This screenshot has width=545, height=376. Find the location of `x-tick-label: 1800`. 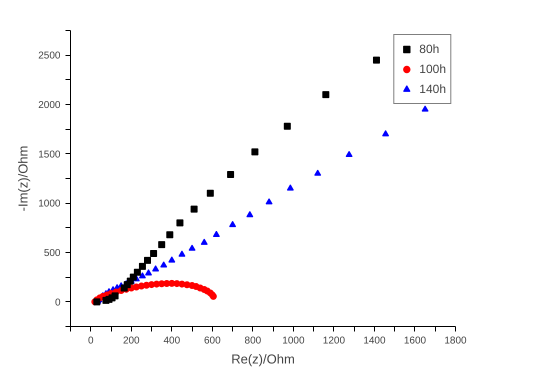

x-tick-label: 1800 is located at coordinates (456, 341).